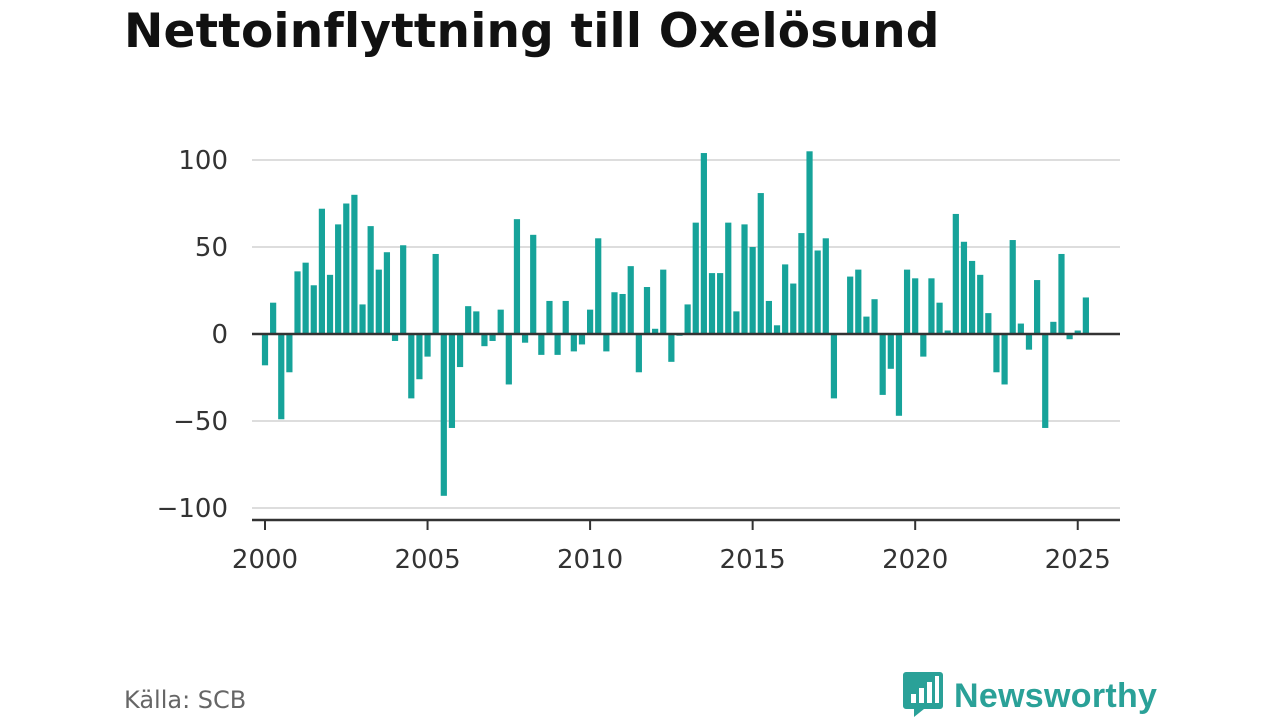 The height and width of the screenshot is (722, 1280). What do you see at coordinates (915, 560) in the screenshot?
I see `x-tick-label: 2020` at bounding box center [915, 560].